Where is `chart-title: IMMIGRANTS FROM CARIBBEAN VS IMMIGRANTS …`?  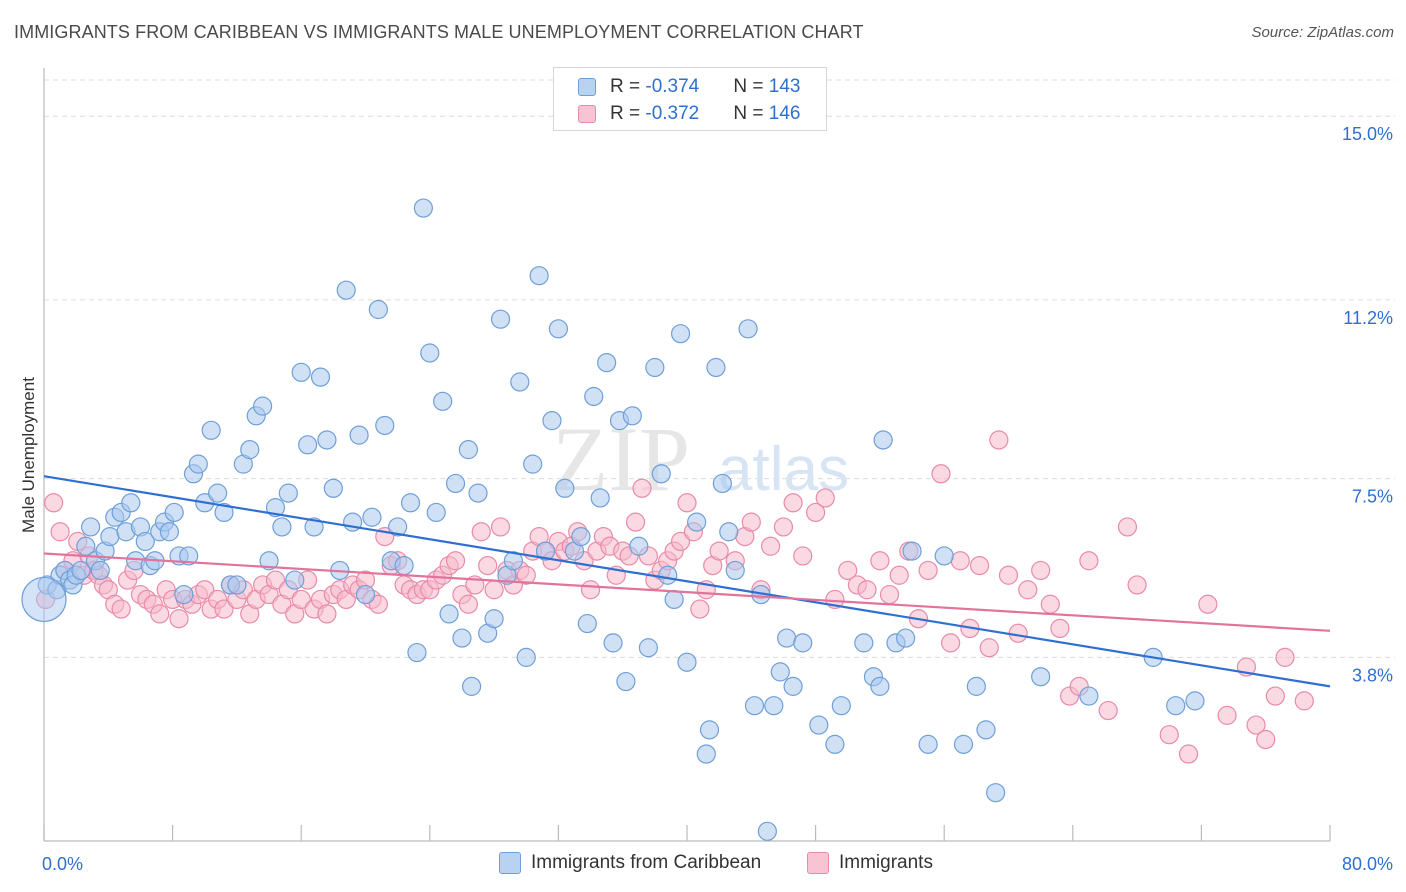 chart-title: IMMIGRANTS FROM CARIBBEAN VS IMMIGRANTS … is located at coordinates (439, 32).